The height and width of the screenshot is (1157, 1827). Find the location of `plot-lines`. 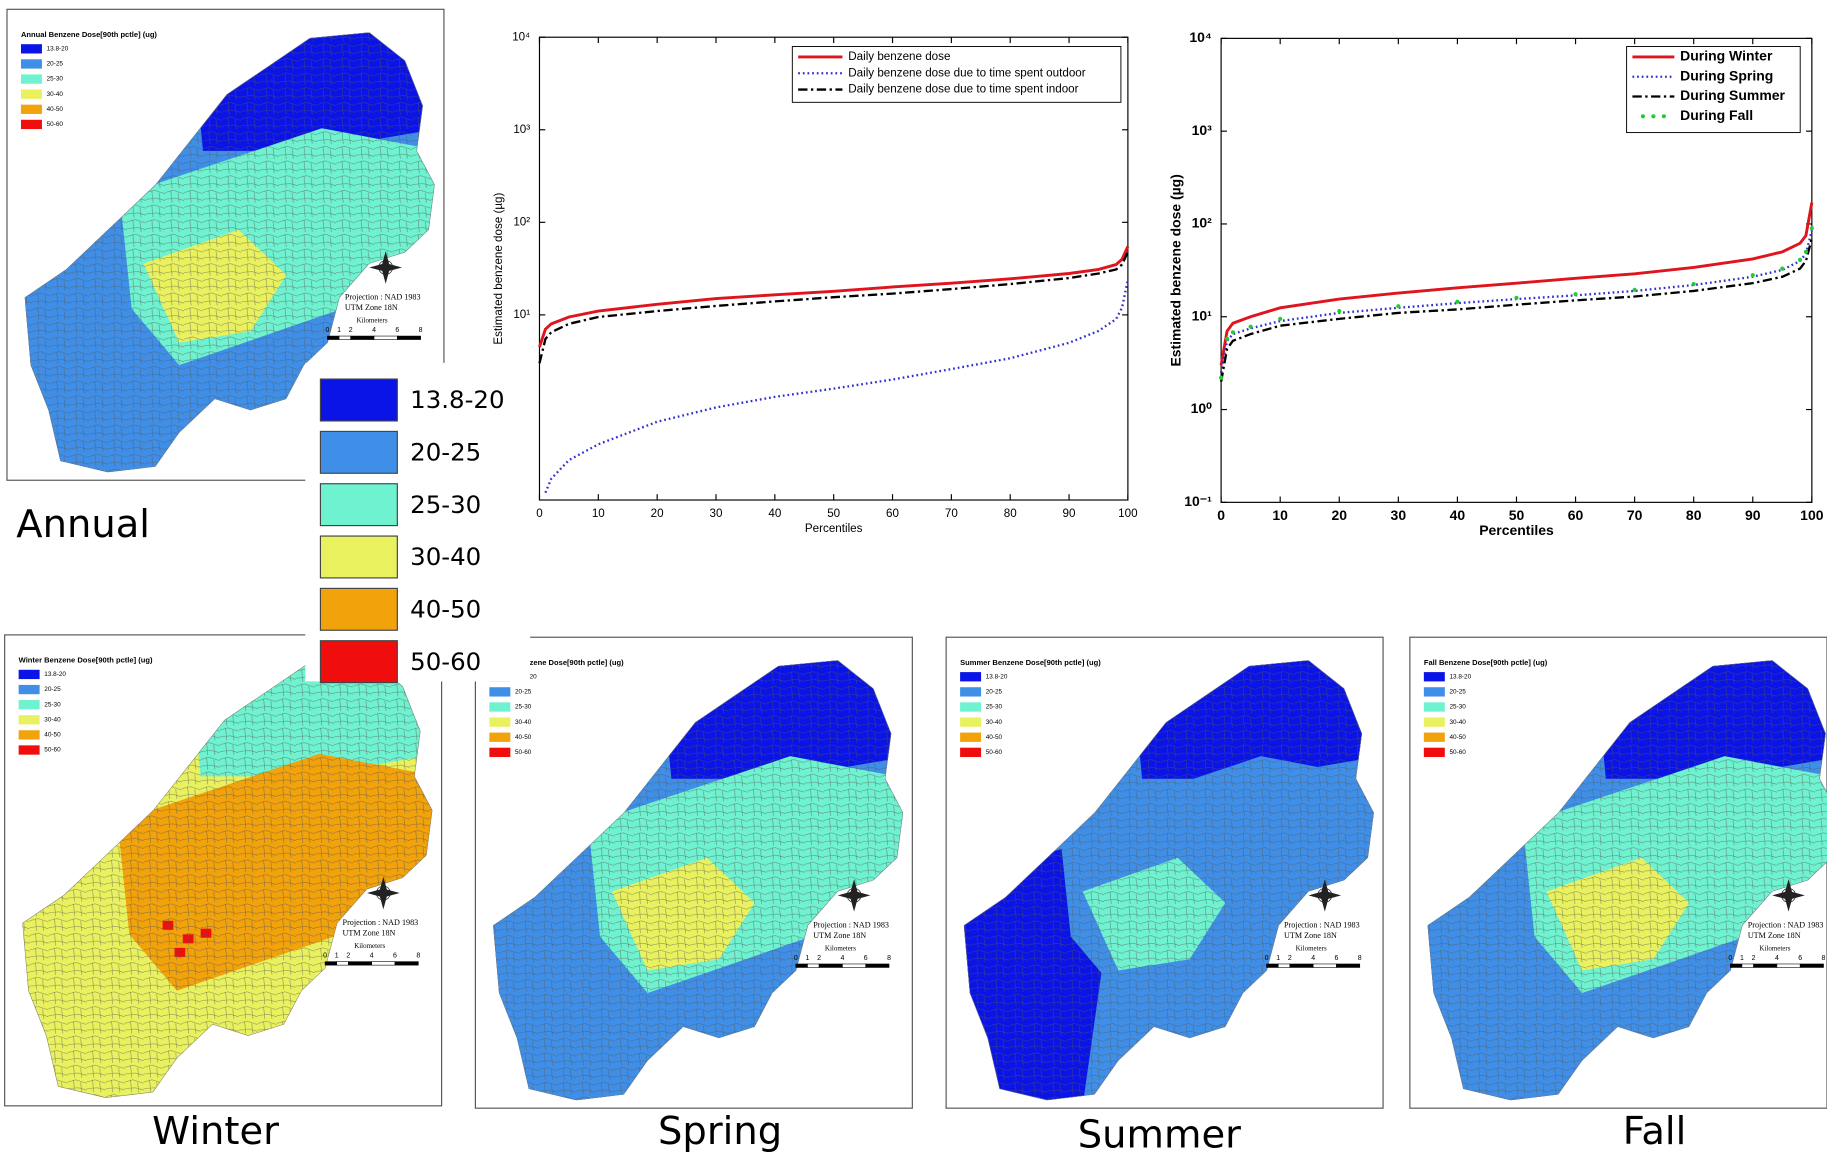

plot-lines is located at coordinates (834, 369).